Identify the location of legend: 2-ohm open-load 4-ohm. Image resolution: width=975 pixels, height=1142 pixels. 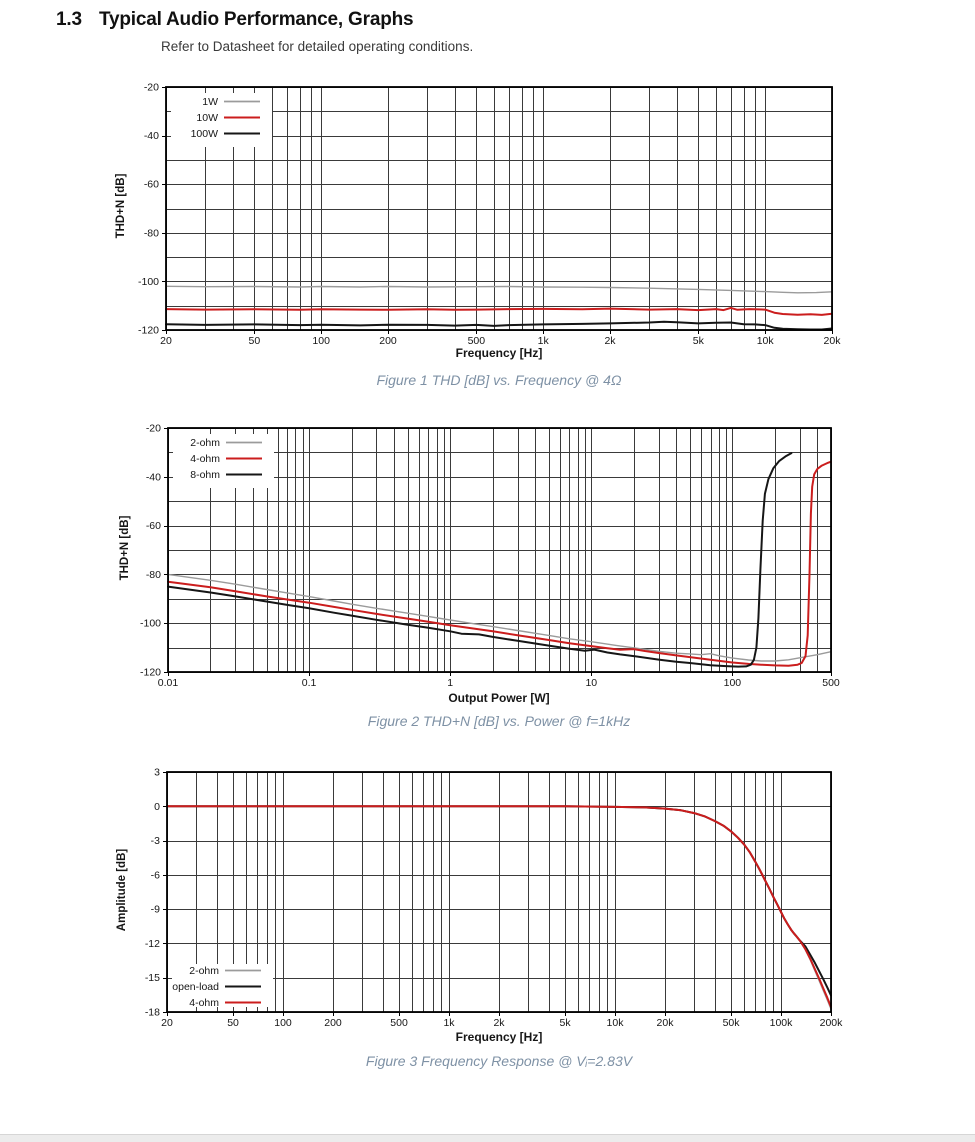
(222, 987).